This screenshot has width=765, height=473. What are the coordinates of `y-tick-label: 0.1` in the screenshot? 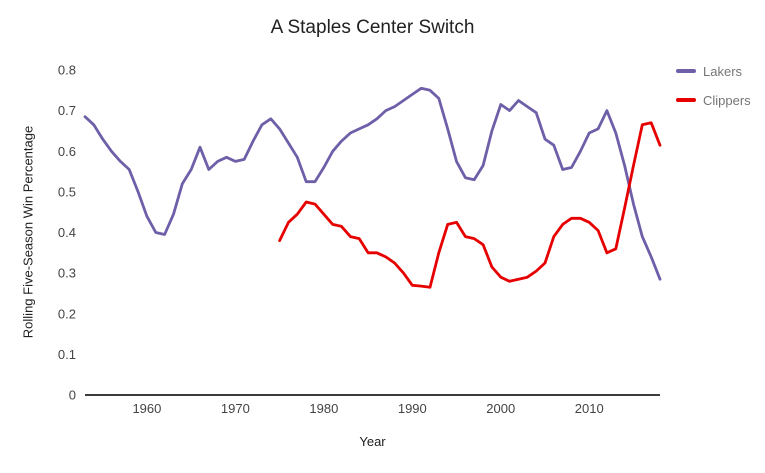 It's located at (67, 354).